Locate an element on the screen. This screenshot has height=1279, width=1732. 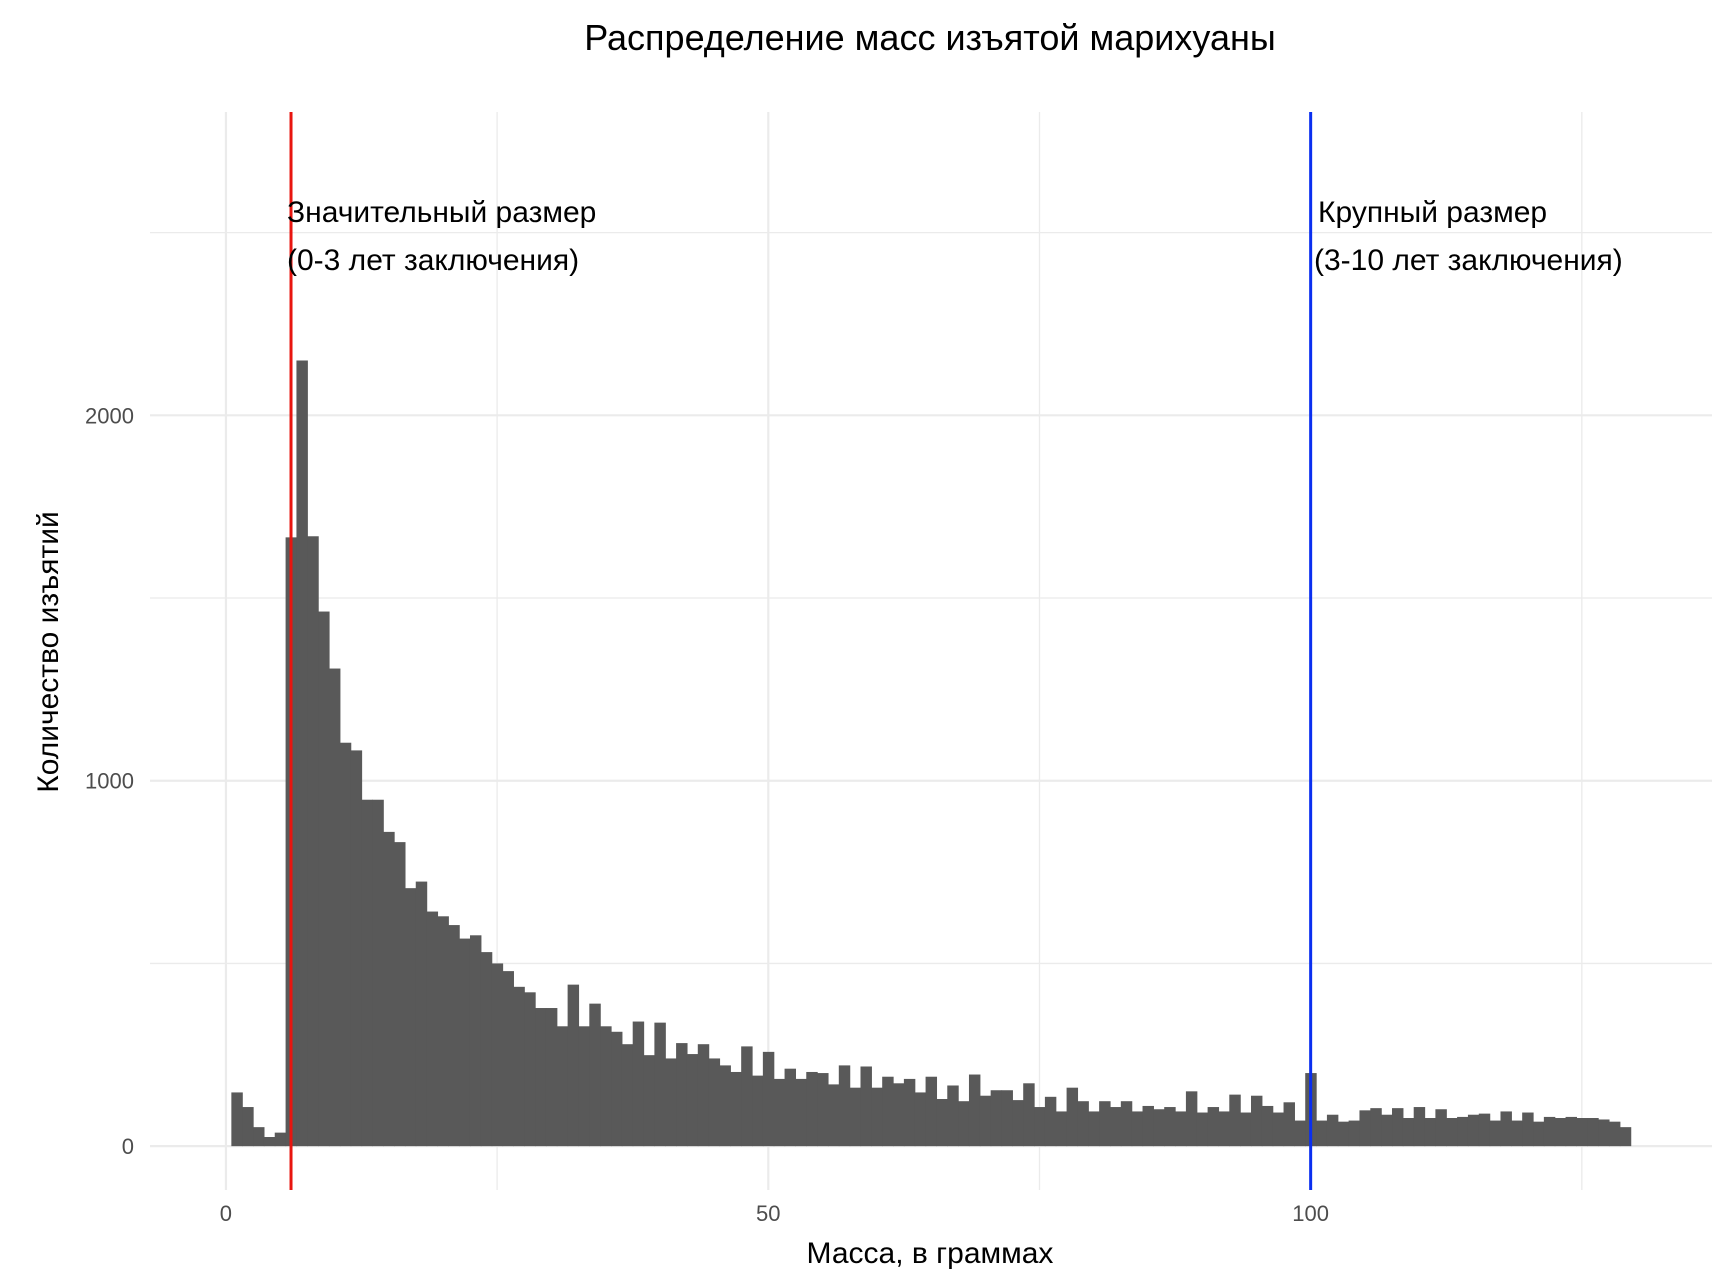
chart-title: Распределение масс изъятой марихуаны is located at coordinates (930, 37).